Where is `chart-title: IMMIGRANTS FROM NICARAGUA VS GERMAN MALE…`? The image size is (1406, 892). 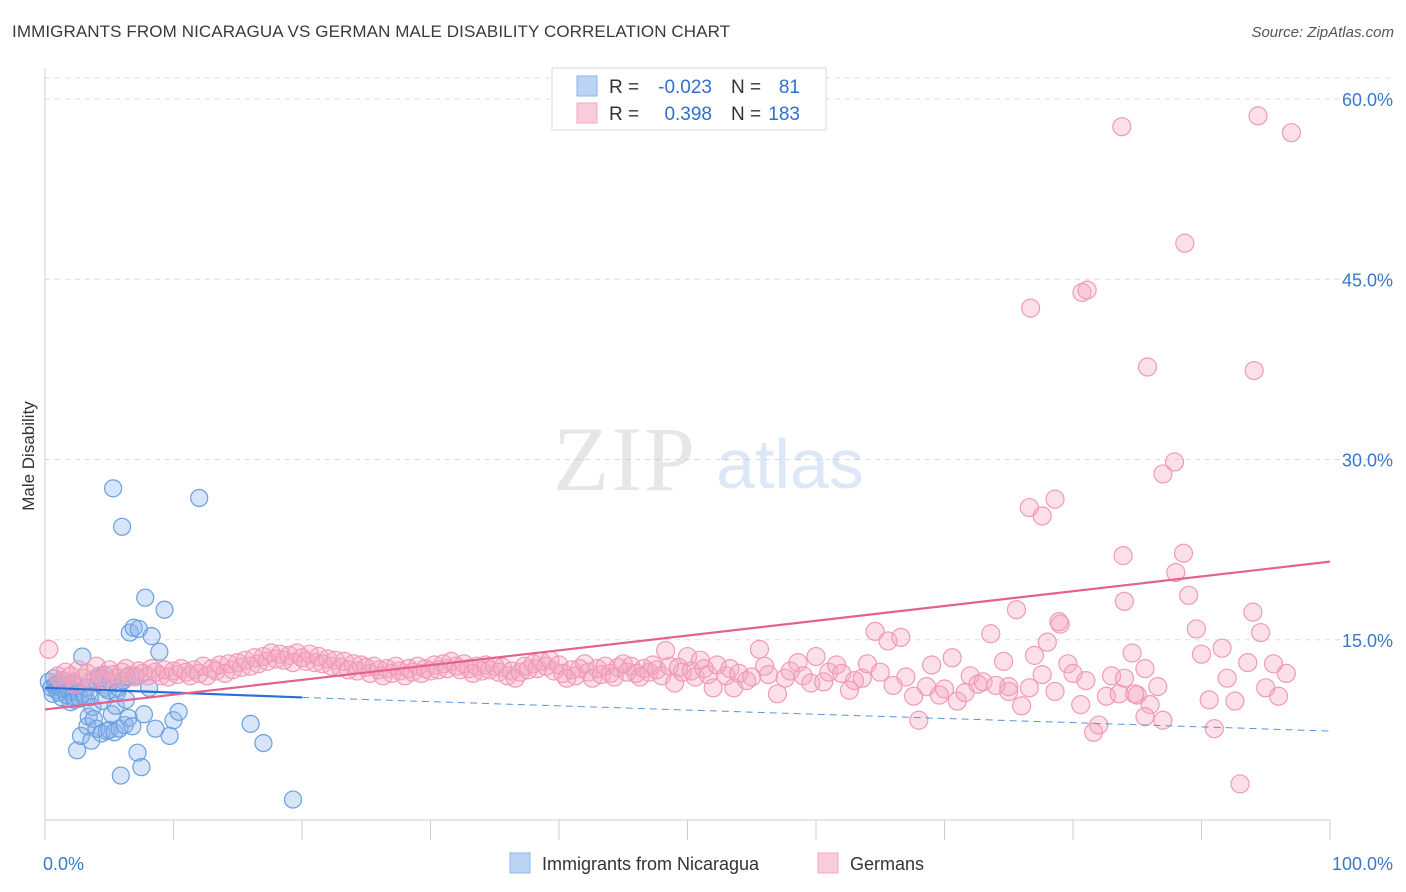
chart-title: IMMIGRANTS FROM NICARAGUA VS GERMAN MALE… is located at coordinates (371, 31).